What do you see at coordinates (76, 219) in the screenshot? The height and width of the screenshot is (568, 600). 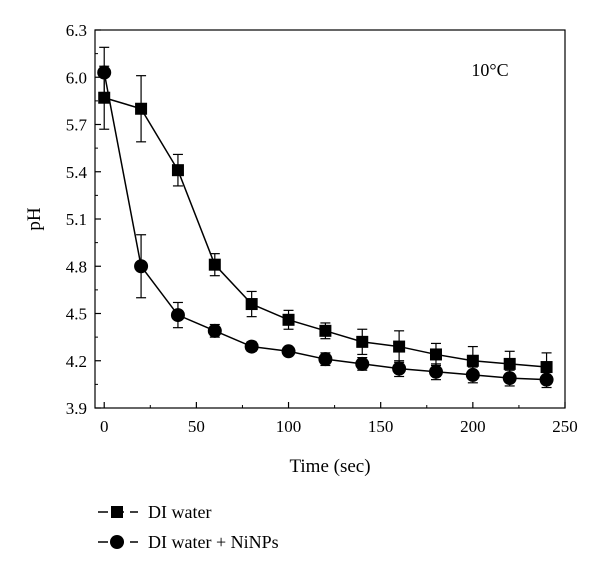 I see `y-tick-label-4: 5.1` at bounding box center [76, 219].